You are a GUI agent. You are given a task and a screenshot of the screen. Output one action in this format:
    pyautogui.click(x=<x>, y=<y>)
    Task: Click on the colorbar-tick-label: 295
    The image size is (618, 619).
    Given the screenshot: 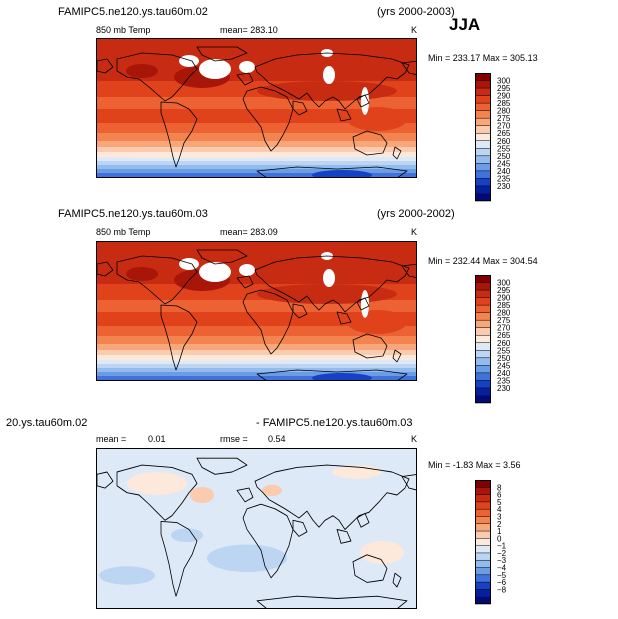 What is the action you would take?
    pyautogui.click(x=504, y=88)
    